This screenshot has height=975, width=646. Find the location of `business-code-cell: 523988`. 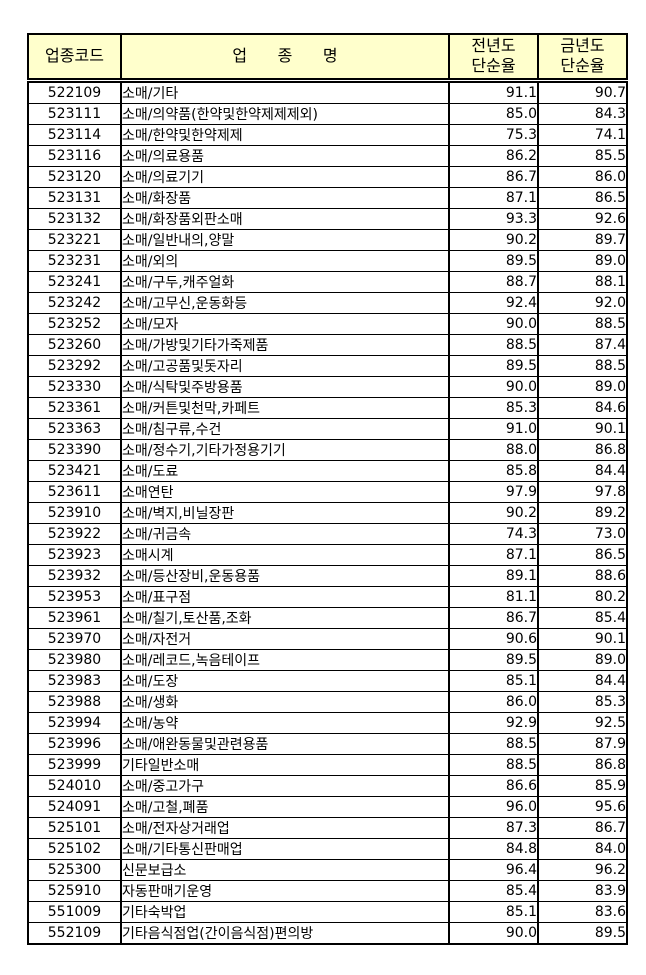

business-code-cell: 523988 is located at coordinates (74, 701).